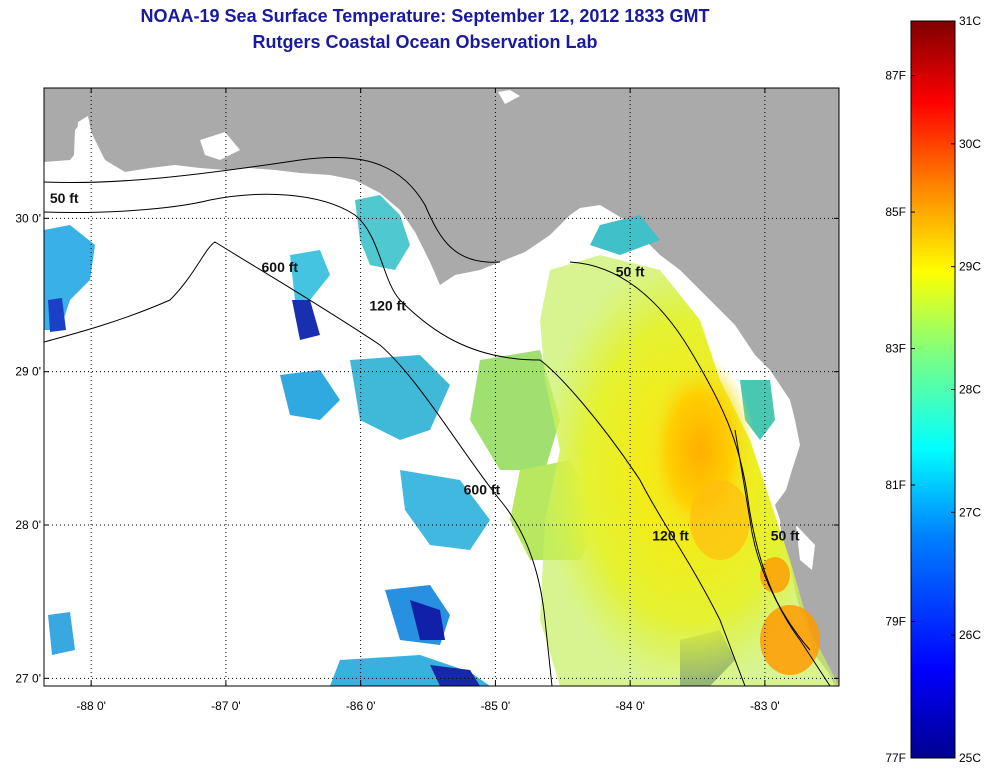  Describe the element at coordinates (805, 547) in the screenshot. I see `bay-tampa` at that location.